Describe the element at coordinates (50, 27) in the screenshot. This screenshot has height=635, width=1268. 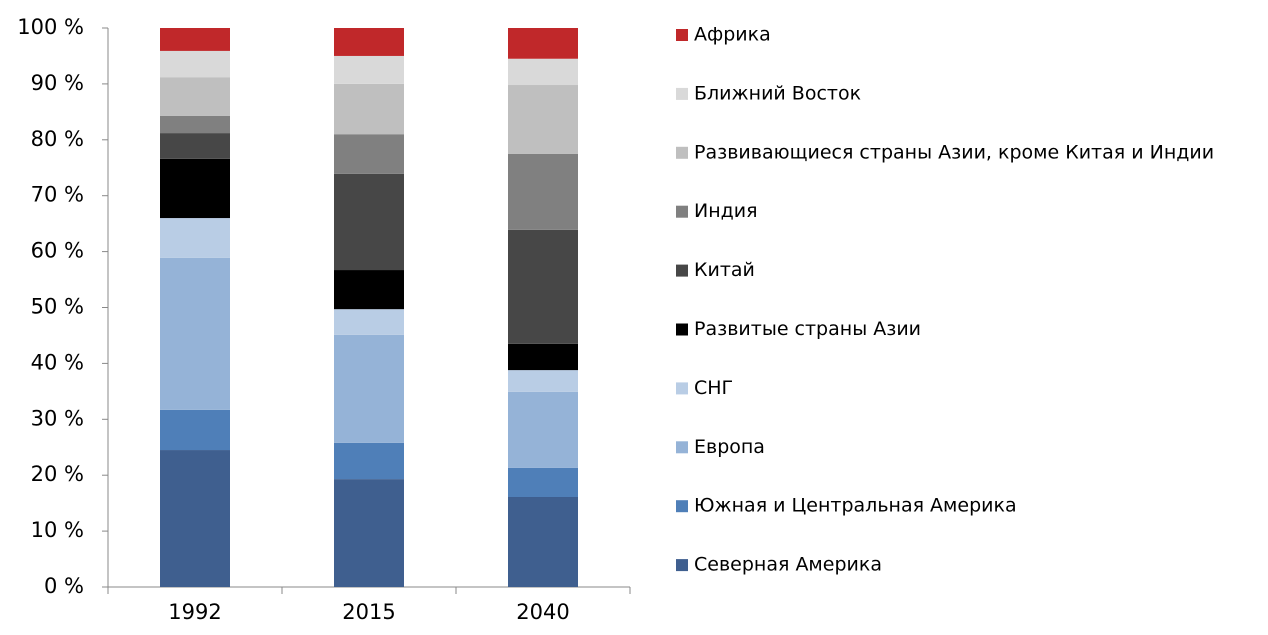
I see `y-tick-label: 100 %` at that location.